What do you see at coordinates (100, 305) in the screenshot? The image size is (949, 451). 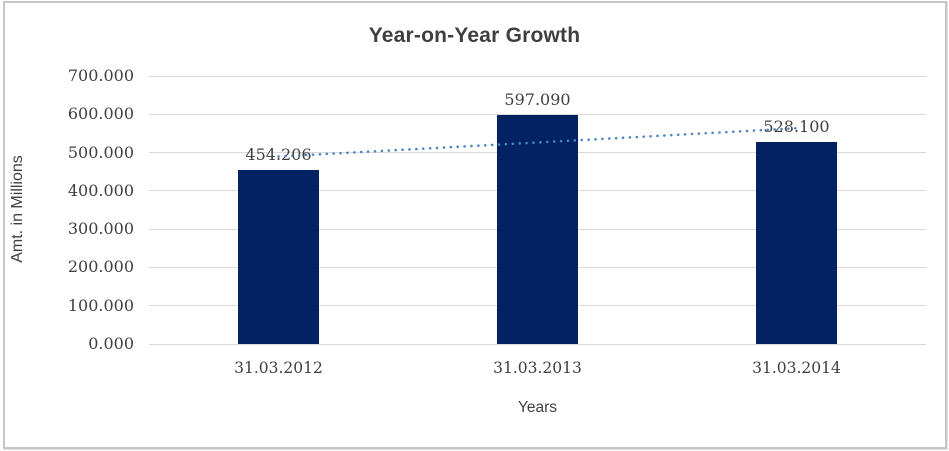 I see `y-tick-label: 100.000` at bounding box center [100, 305].